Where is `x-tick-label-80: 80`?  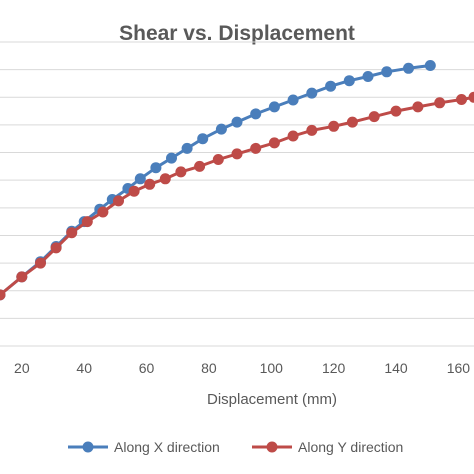
x-tick-label-80: 80 is located at coordinates (209, 368).